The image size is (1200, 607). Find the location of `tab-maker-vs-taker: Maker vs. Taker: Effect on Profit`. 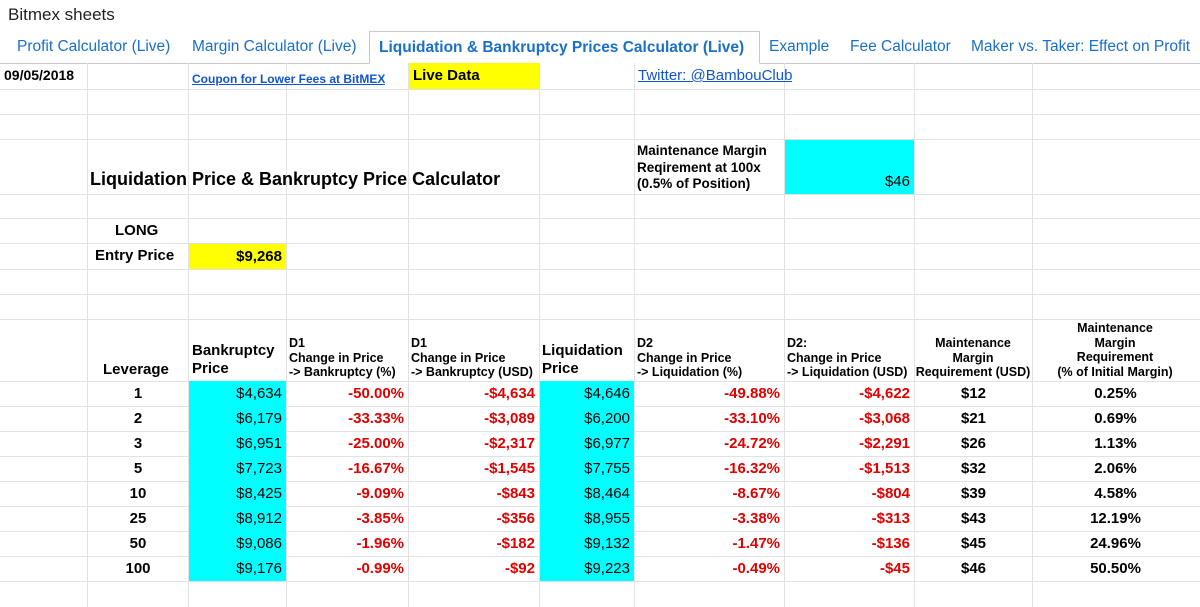

tab-maker-vs-taker: Maker vs. Taker: Effect on Profit is located at coordinates (1081, 46).